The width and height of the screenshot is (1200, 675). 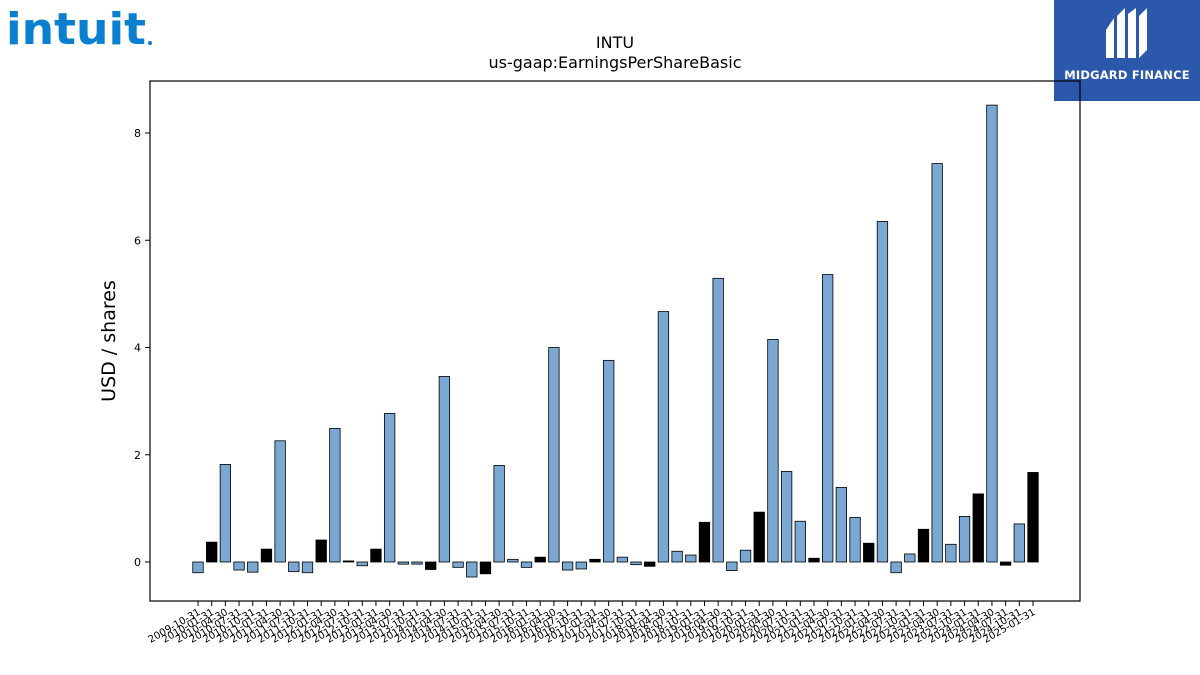 I want to click on y-tick-label: 4, so click(x=137, y=348).